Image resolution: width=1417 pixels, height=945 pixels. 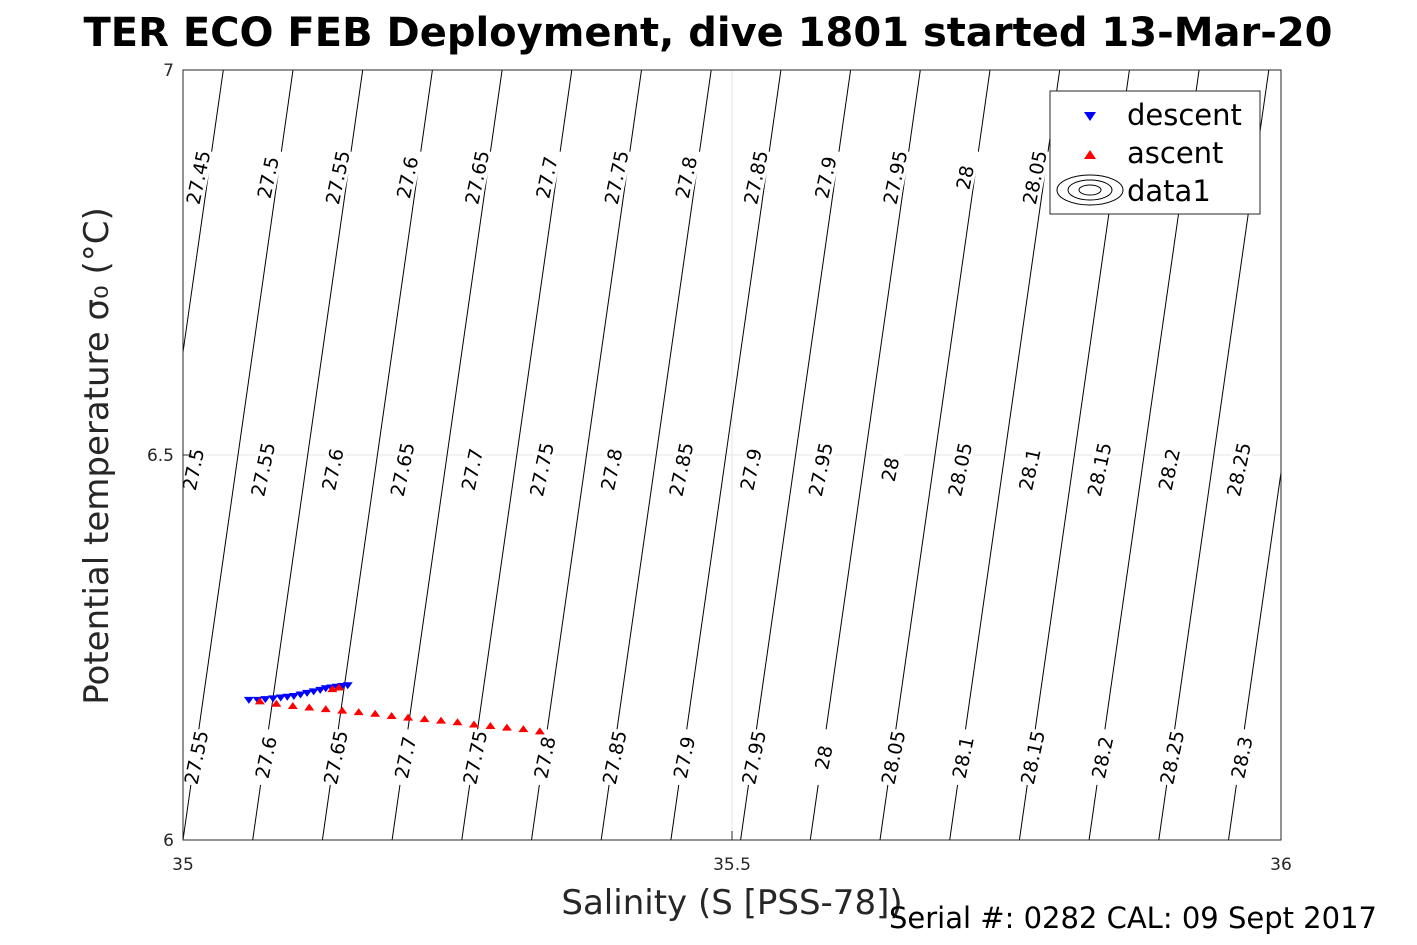 I want to click on legend-descent-label: descent, so click(x=1184, y=115).